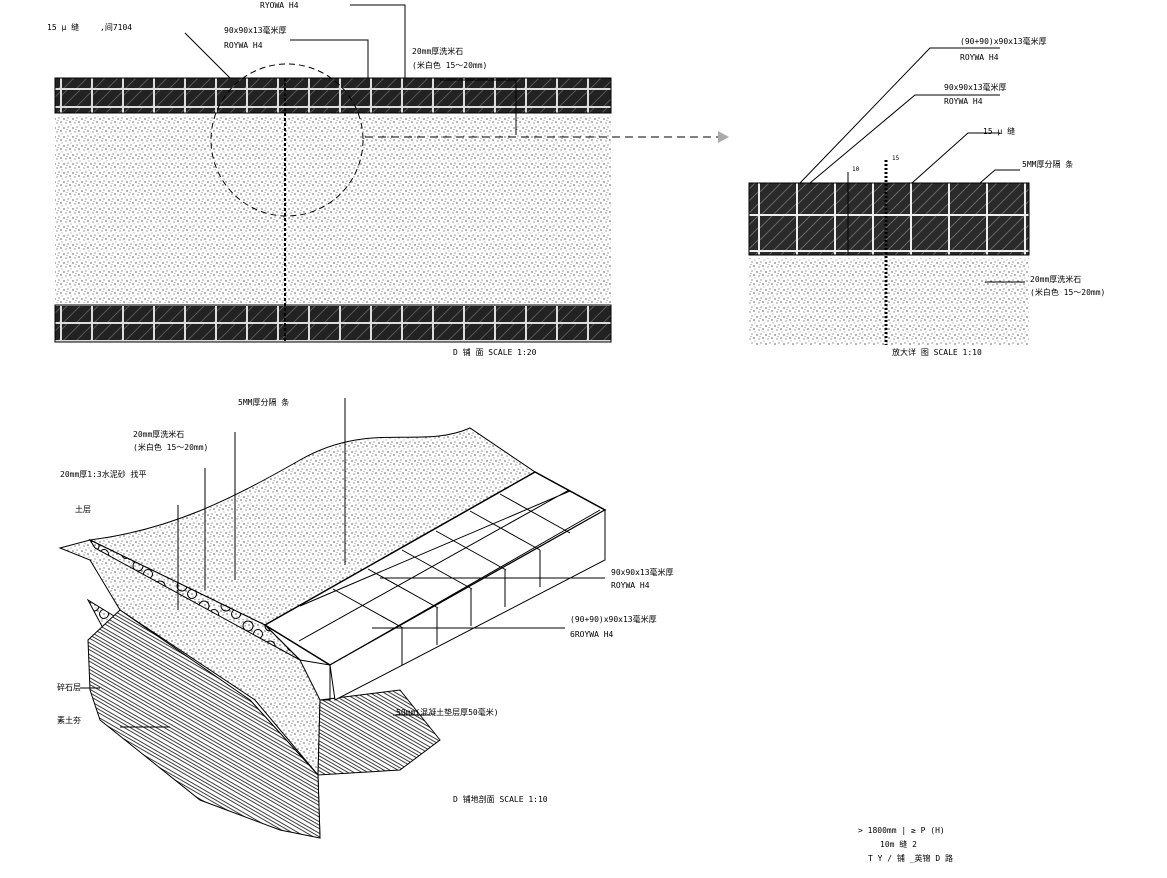 The width and height of the screenshot is (1167, 878). I want to click on note: > 1800mm | ≥ P (H), so click(901, 830).